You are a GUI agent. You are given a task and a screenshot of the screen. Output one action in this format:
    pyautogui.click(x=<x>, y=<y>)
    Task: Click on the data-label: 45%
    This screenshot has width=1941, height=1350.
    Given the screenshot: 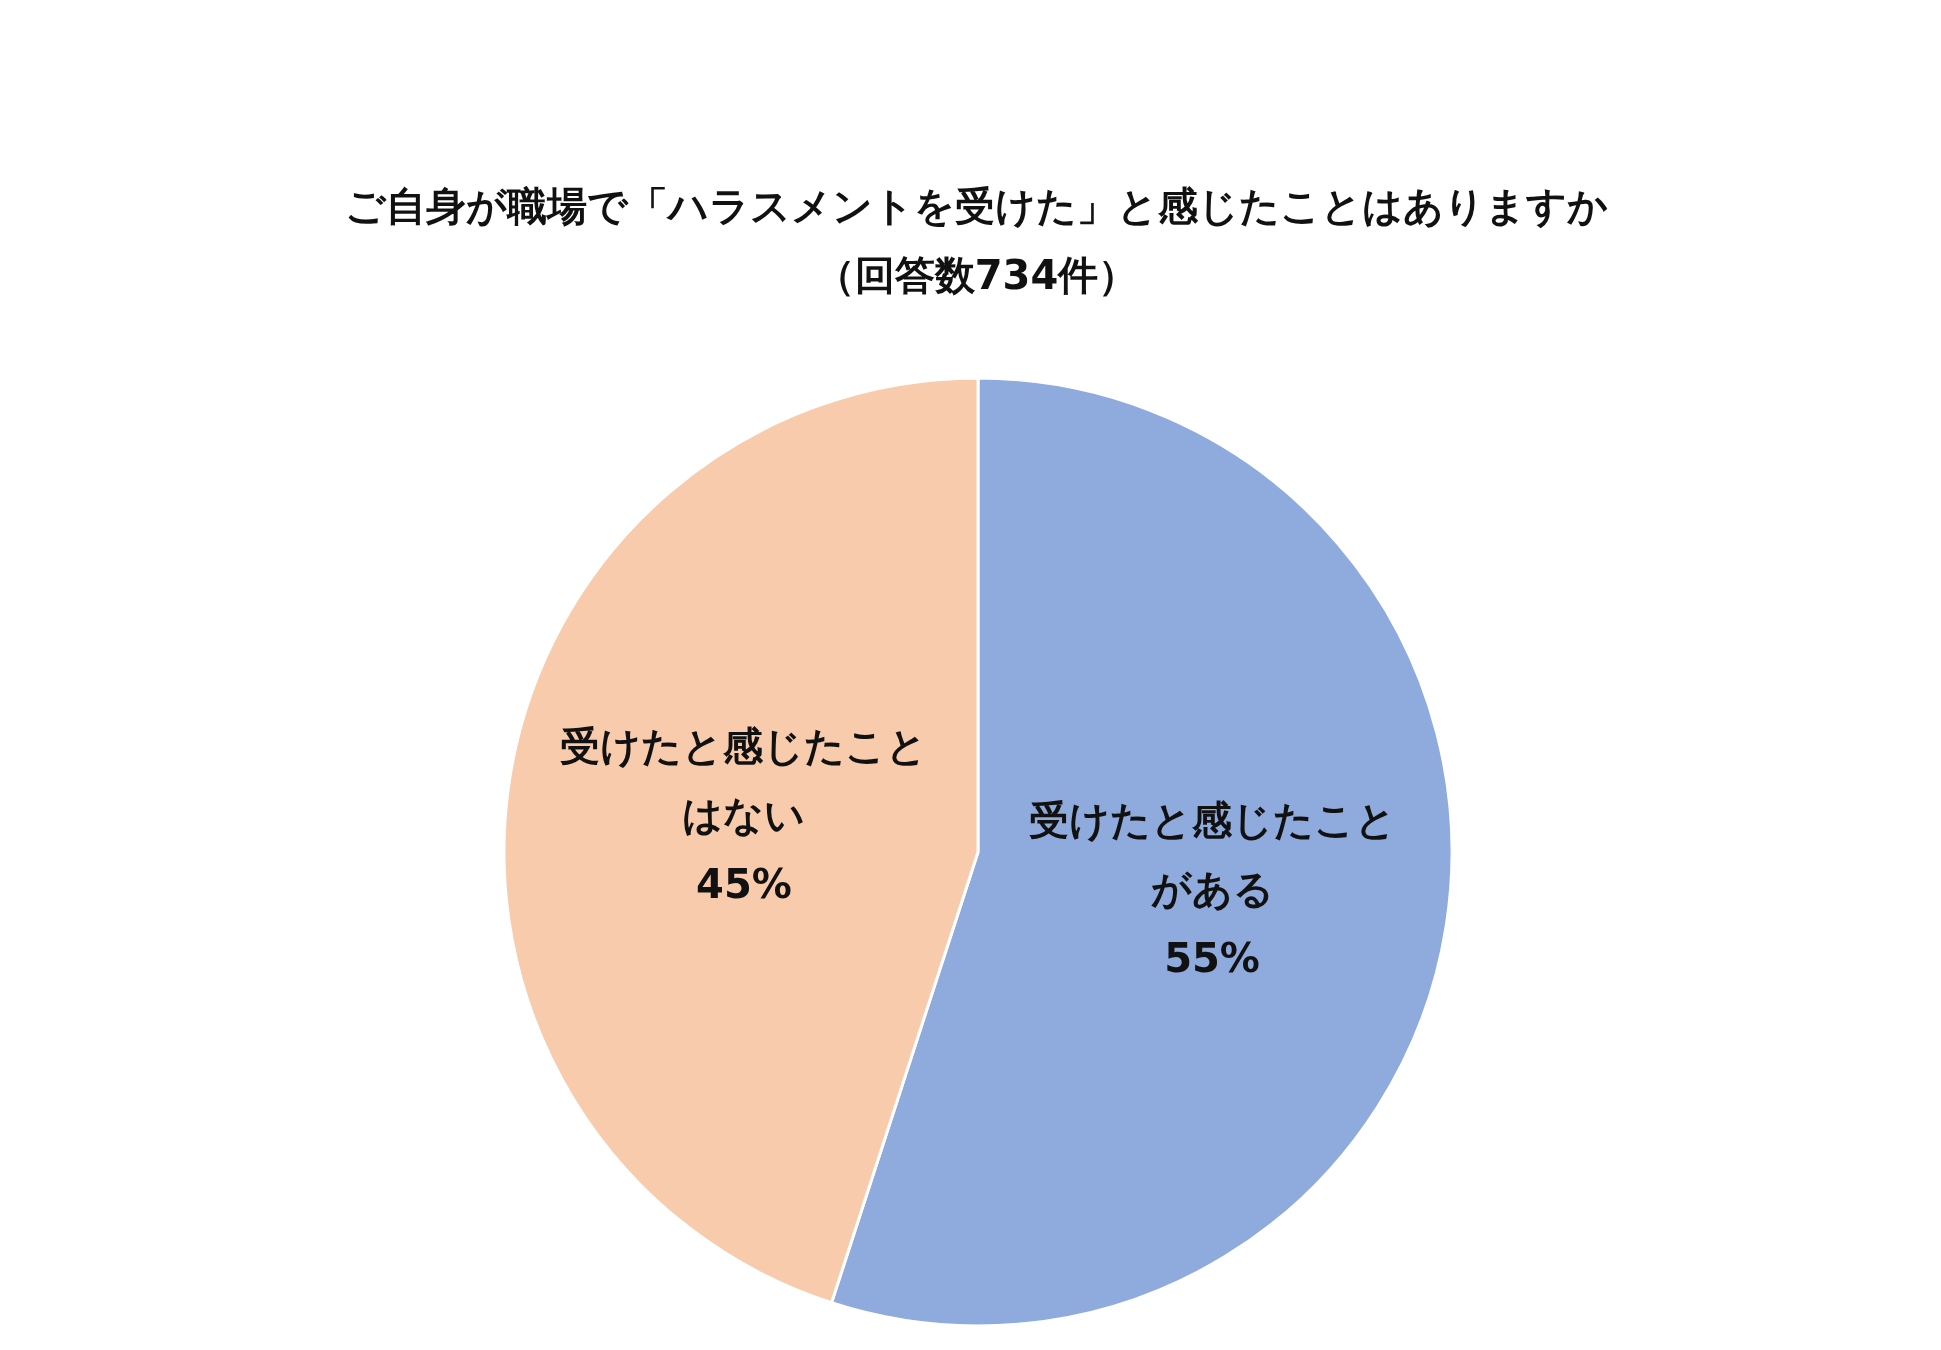 What is the action you would take?
    pyautogui.click(x=744, y=883)
    